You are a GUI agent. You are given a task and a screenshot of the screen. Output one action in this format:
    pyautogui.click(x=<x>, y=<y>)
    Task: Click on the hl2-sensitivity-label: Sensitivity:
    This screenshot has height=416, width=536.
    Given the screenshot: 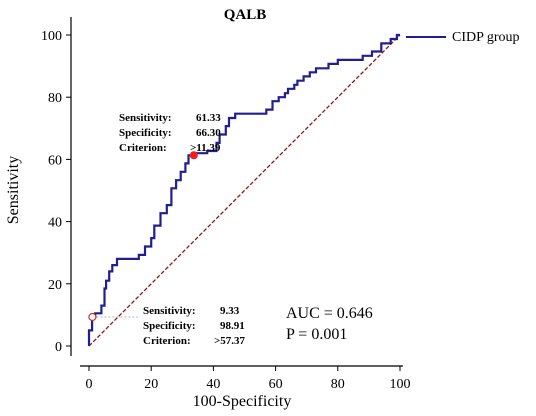 What is the action you would take?
    pyautogui.click(x=169, y=311)
    